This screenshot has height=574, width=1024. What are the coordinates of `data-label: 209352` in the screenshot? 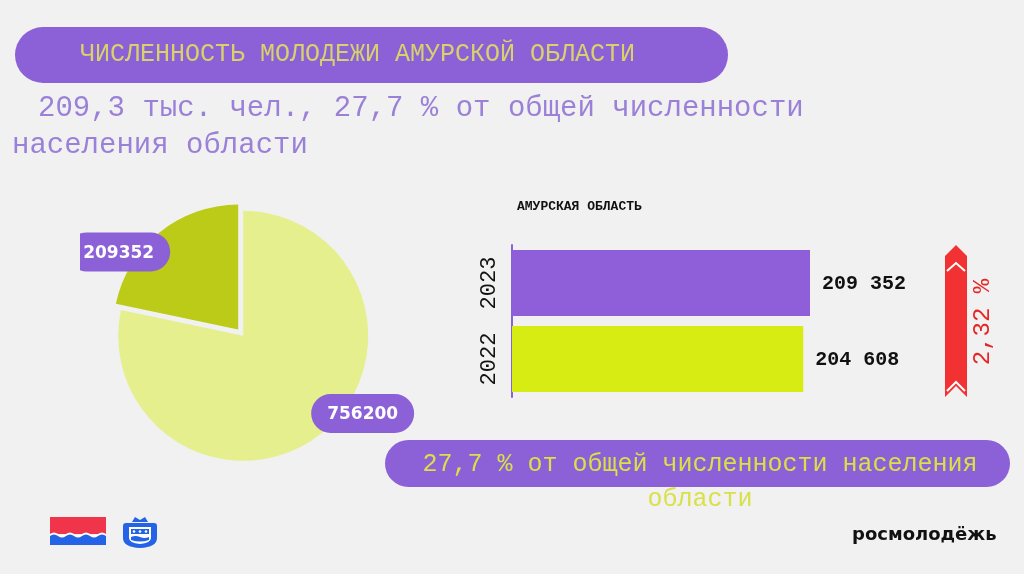 It's located at (119, 251).